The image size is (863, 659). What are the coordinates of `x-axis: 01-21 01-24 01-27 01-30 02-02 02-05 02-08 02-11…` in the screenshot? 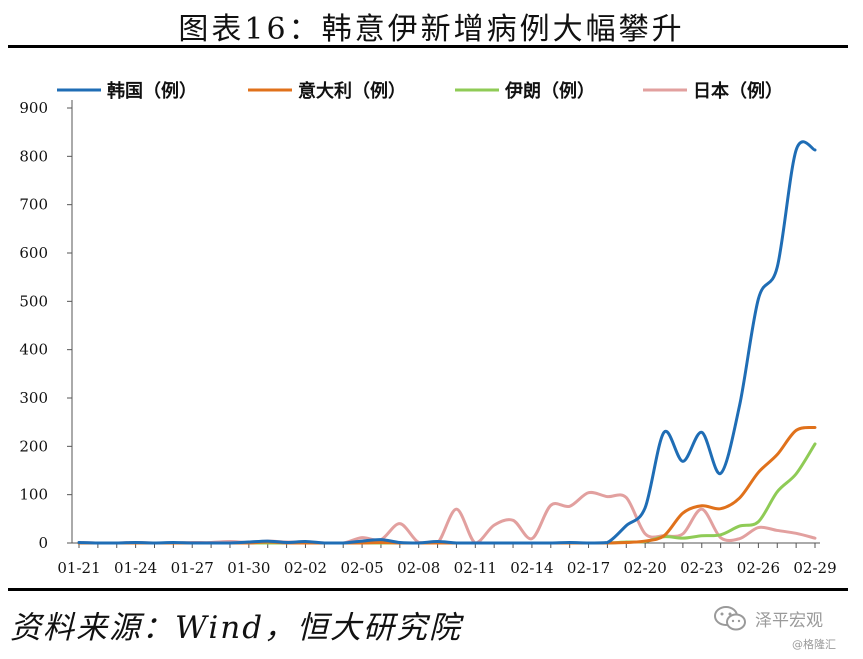 It's located at (447, 559).